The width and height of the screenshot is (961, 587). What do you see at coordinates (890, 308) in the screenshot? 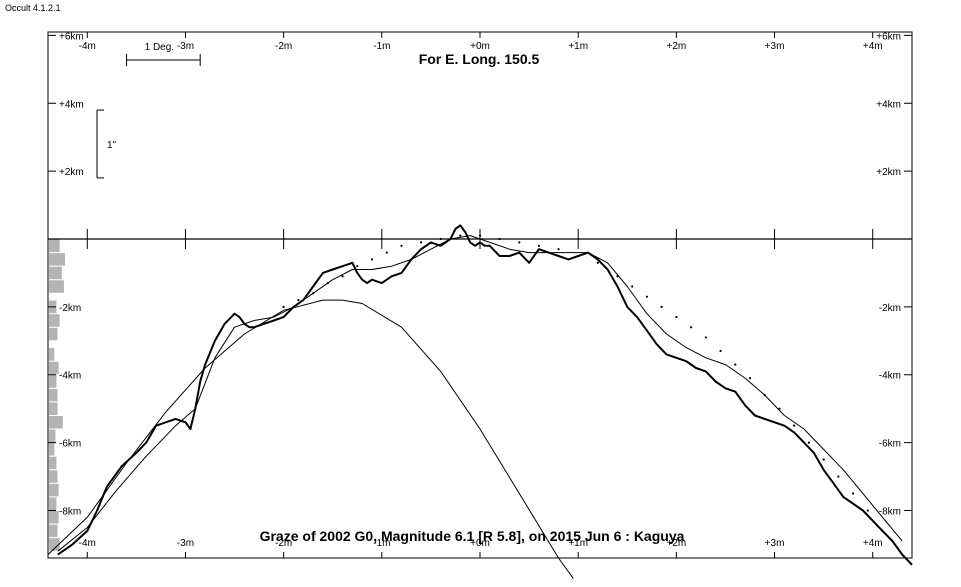
I see `y-tick-label-right: -2km` at bounding box center [890, 308].